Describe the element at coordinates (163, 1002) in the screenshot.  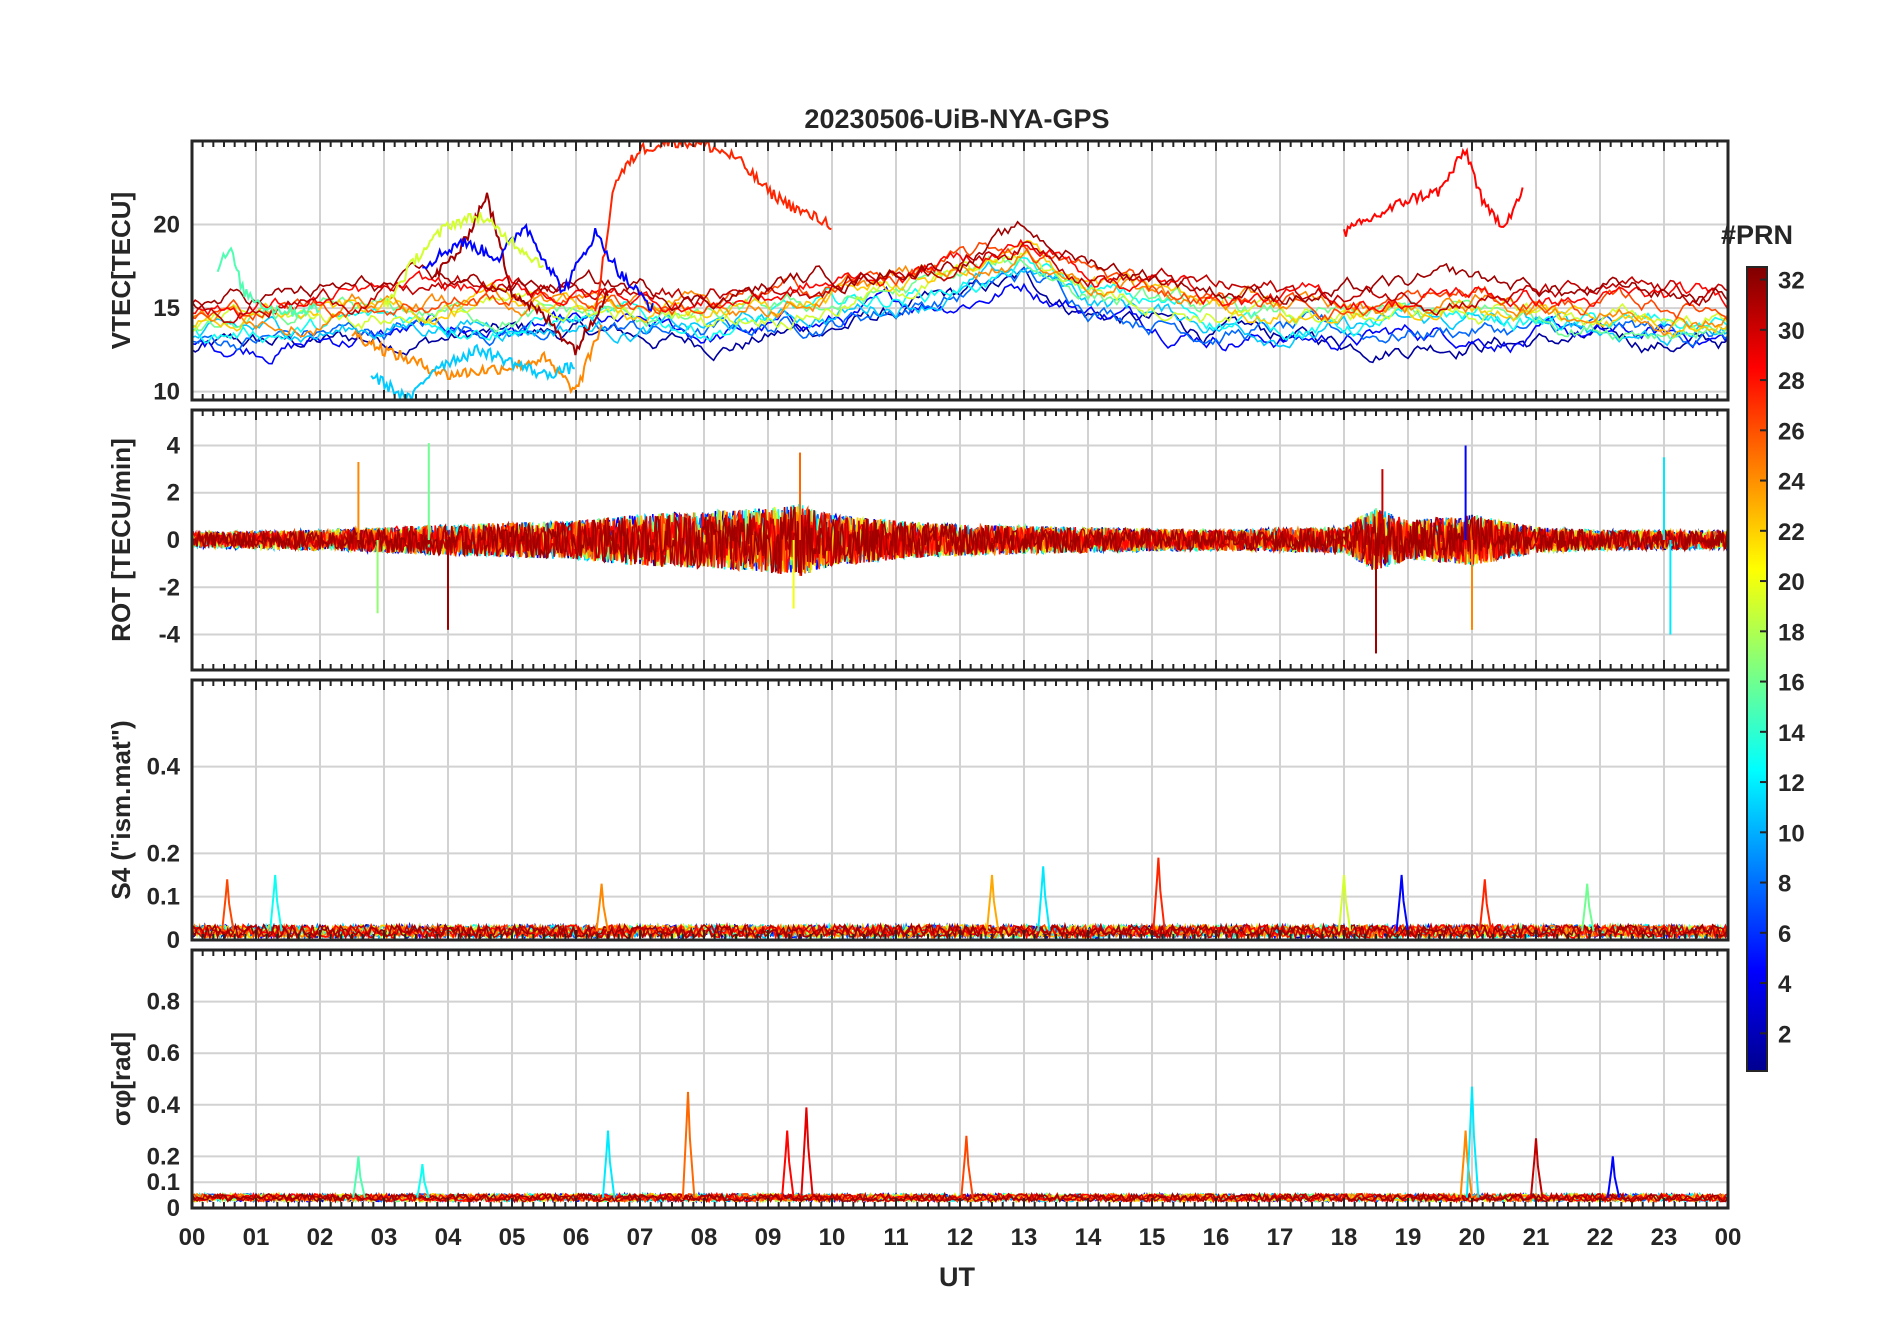
I see `y-tick-label: 0.8` at that location.